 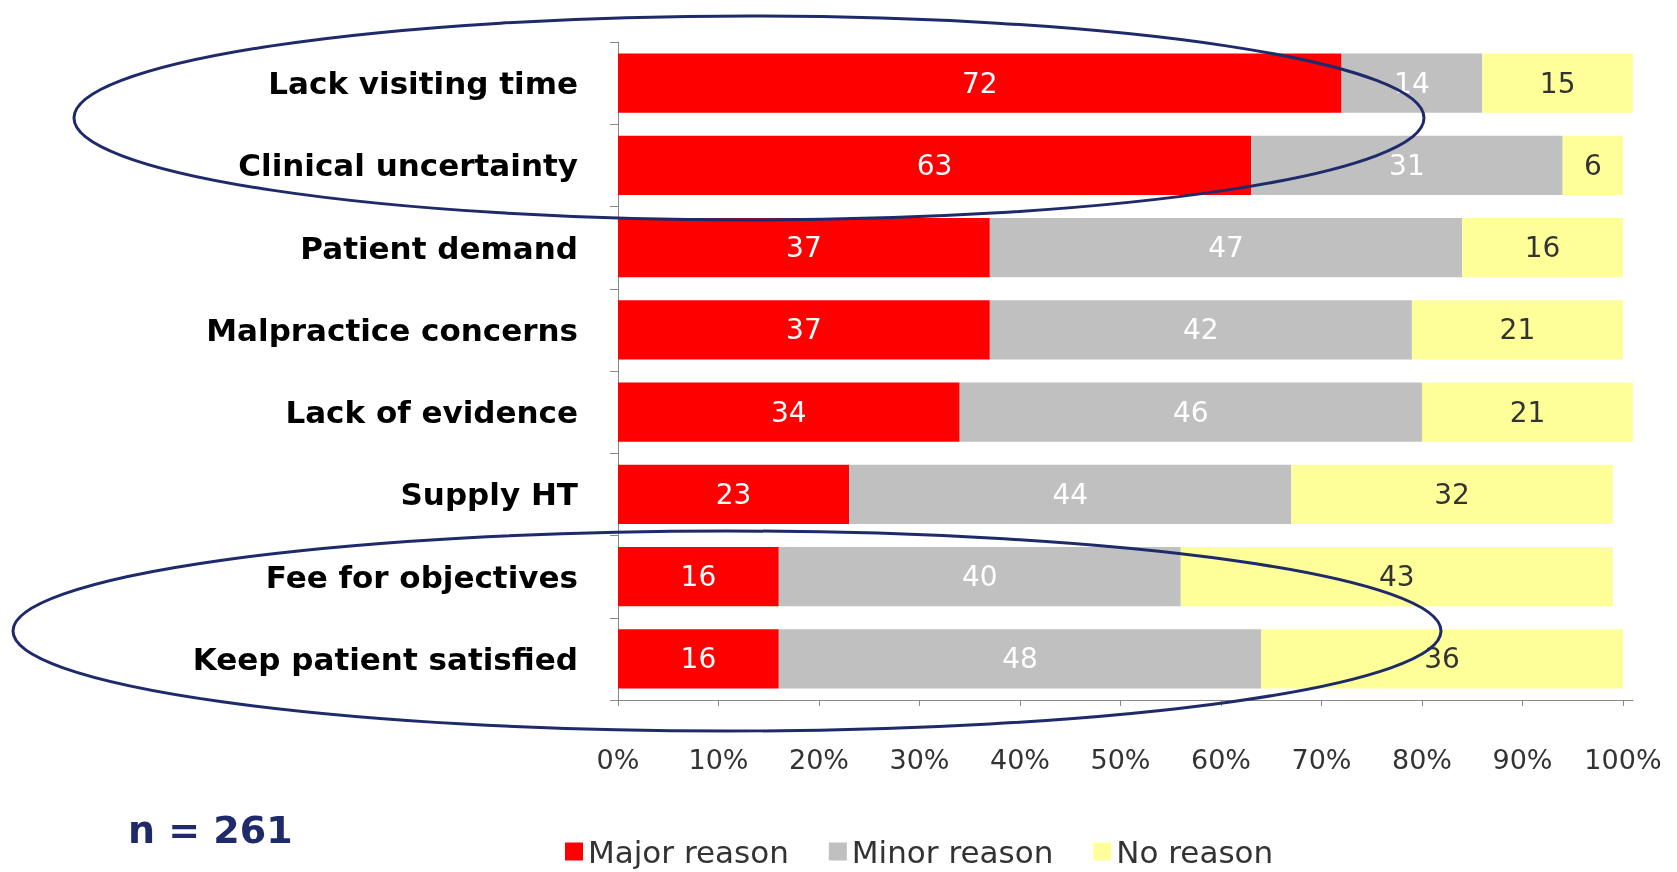 I want to click on x-tick-label: 40%, so click(x=1019, y=759).